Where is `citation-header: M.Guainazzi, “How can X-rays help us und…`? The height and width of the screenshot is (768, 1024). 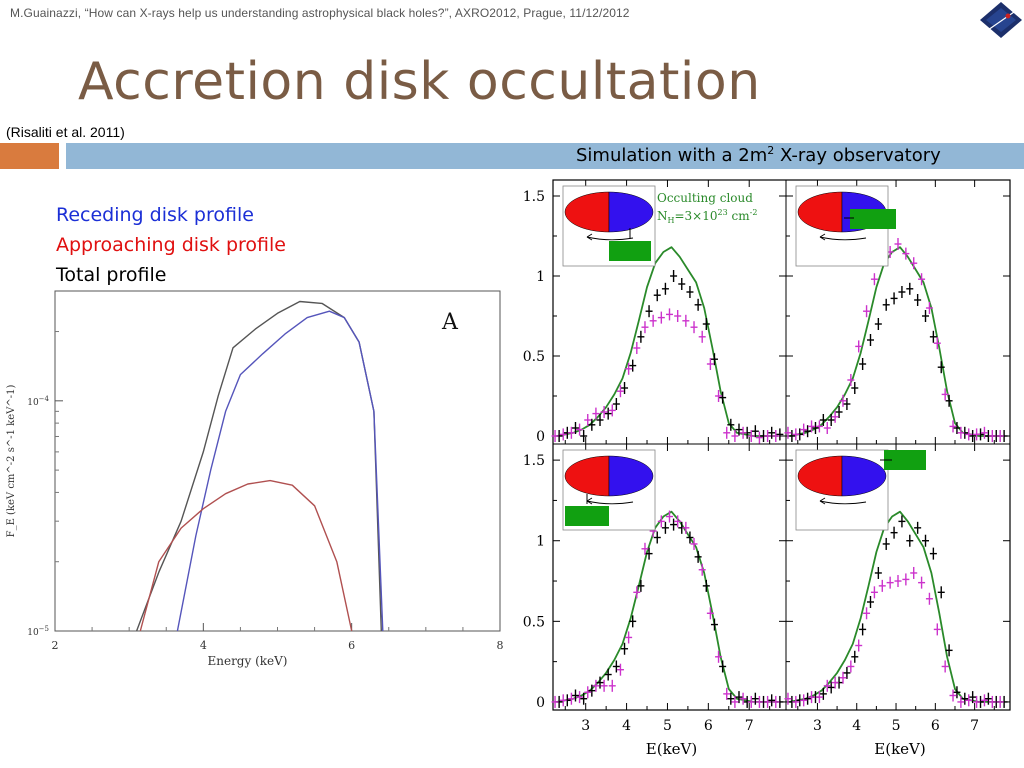 citation-header: M.Guainazzi, “How can X-rays help us und… is located at coordinates (320, 13).